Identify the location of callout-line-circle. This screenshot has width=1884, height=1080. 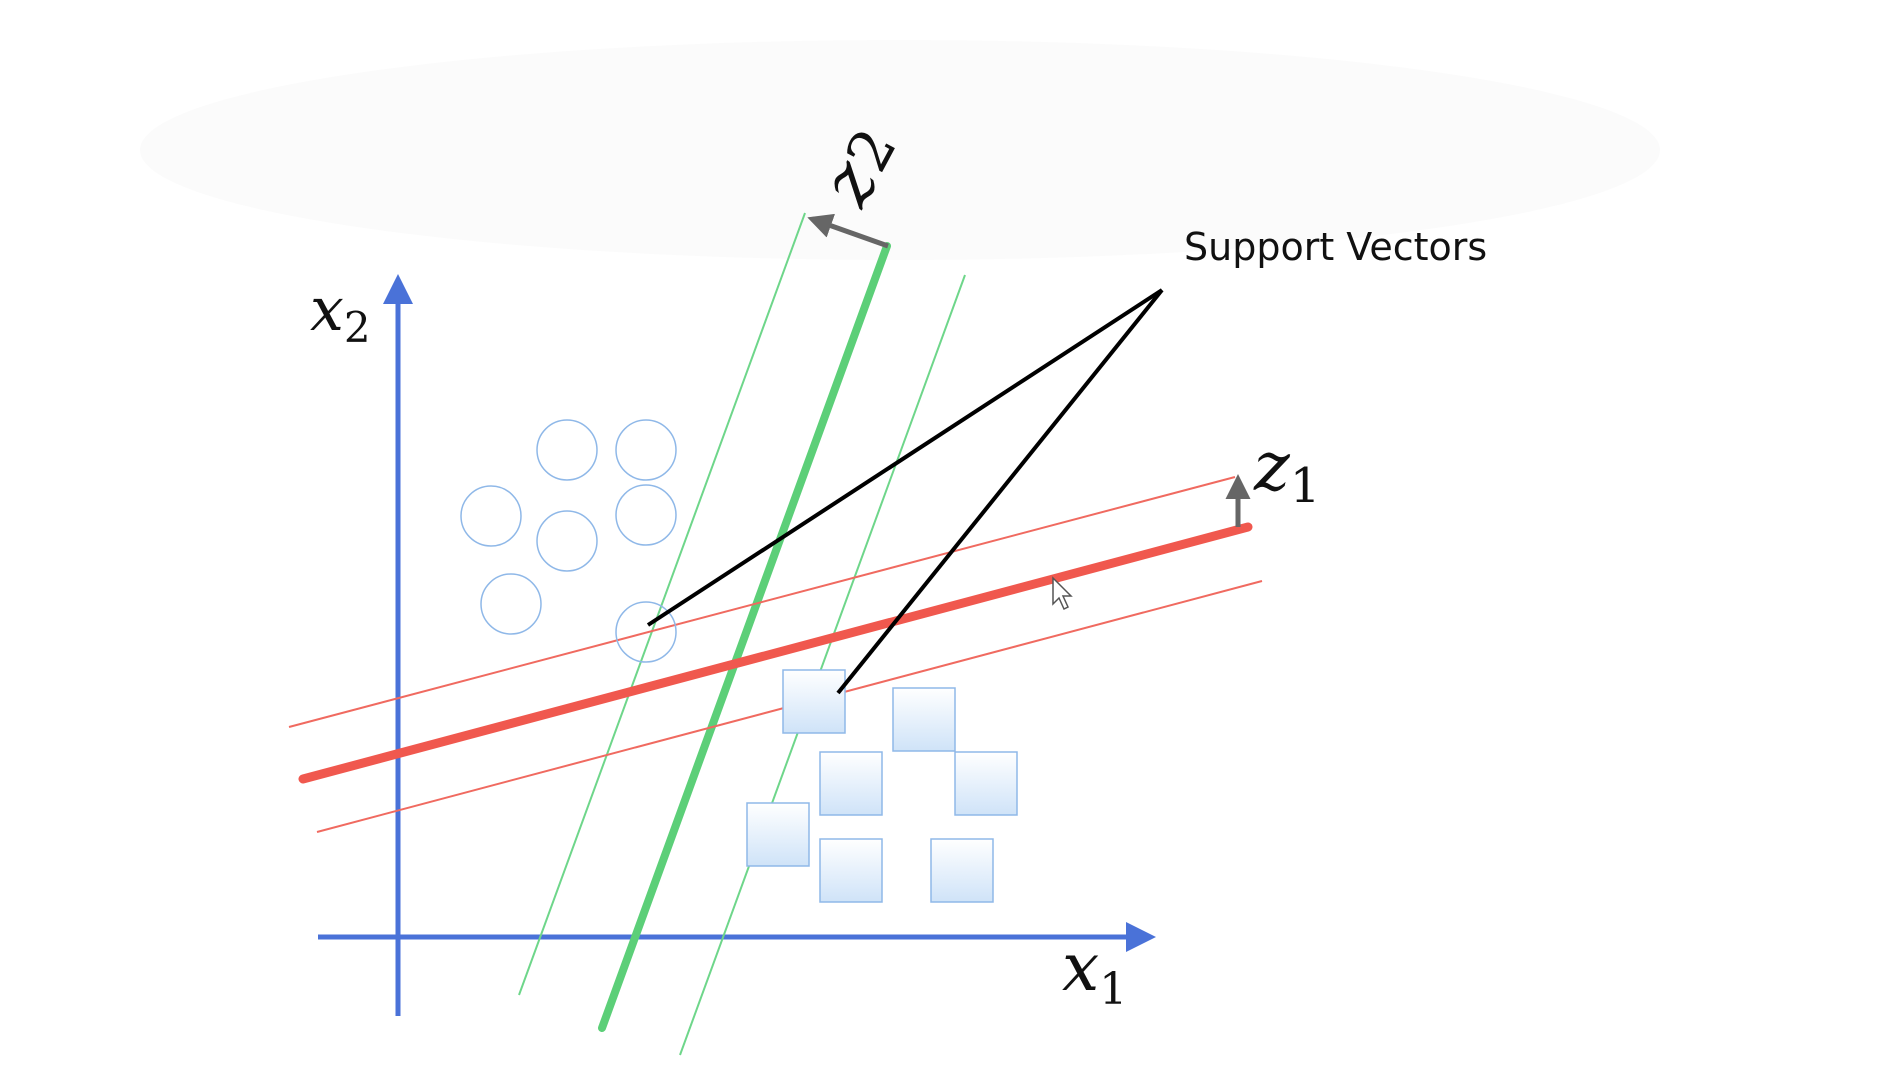
(905, 457).